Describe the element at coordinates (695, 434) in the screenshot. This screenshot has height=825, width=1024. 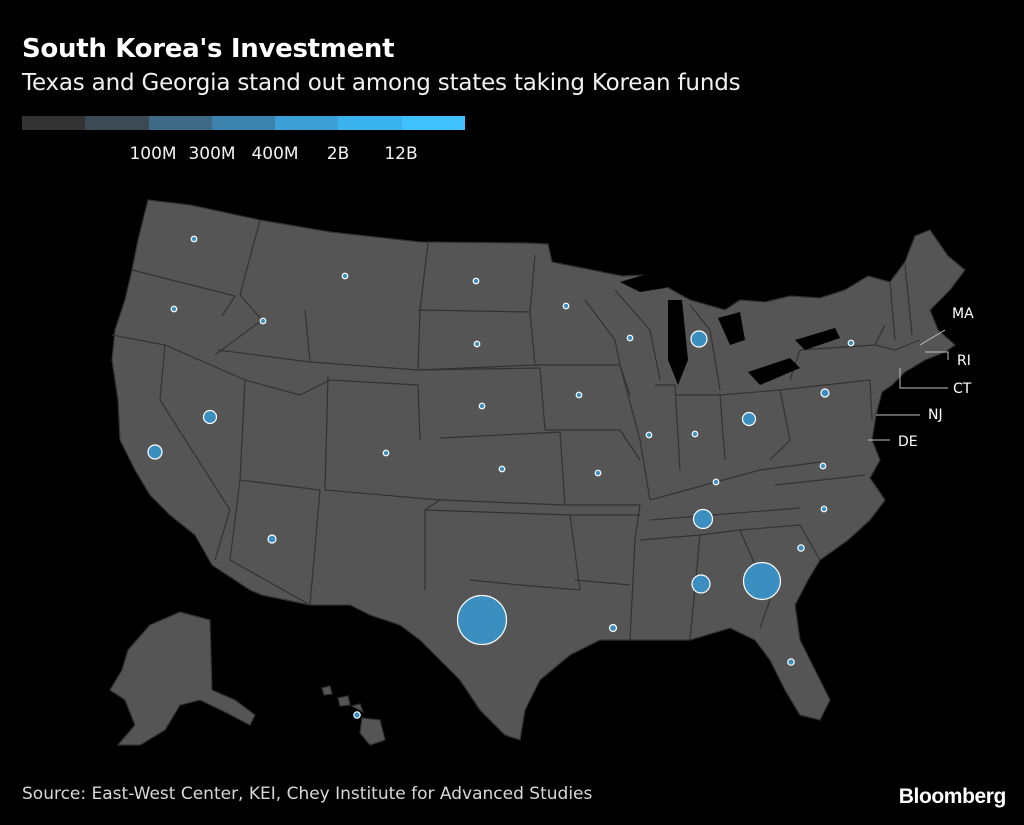
I see `bubble-indiana` at that location.